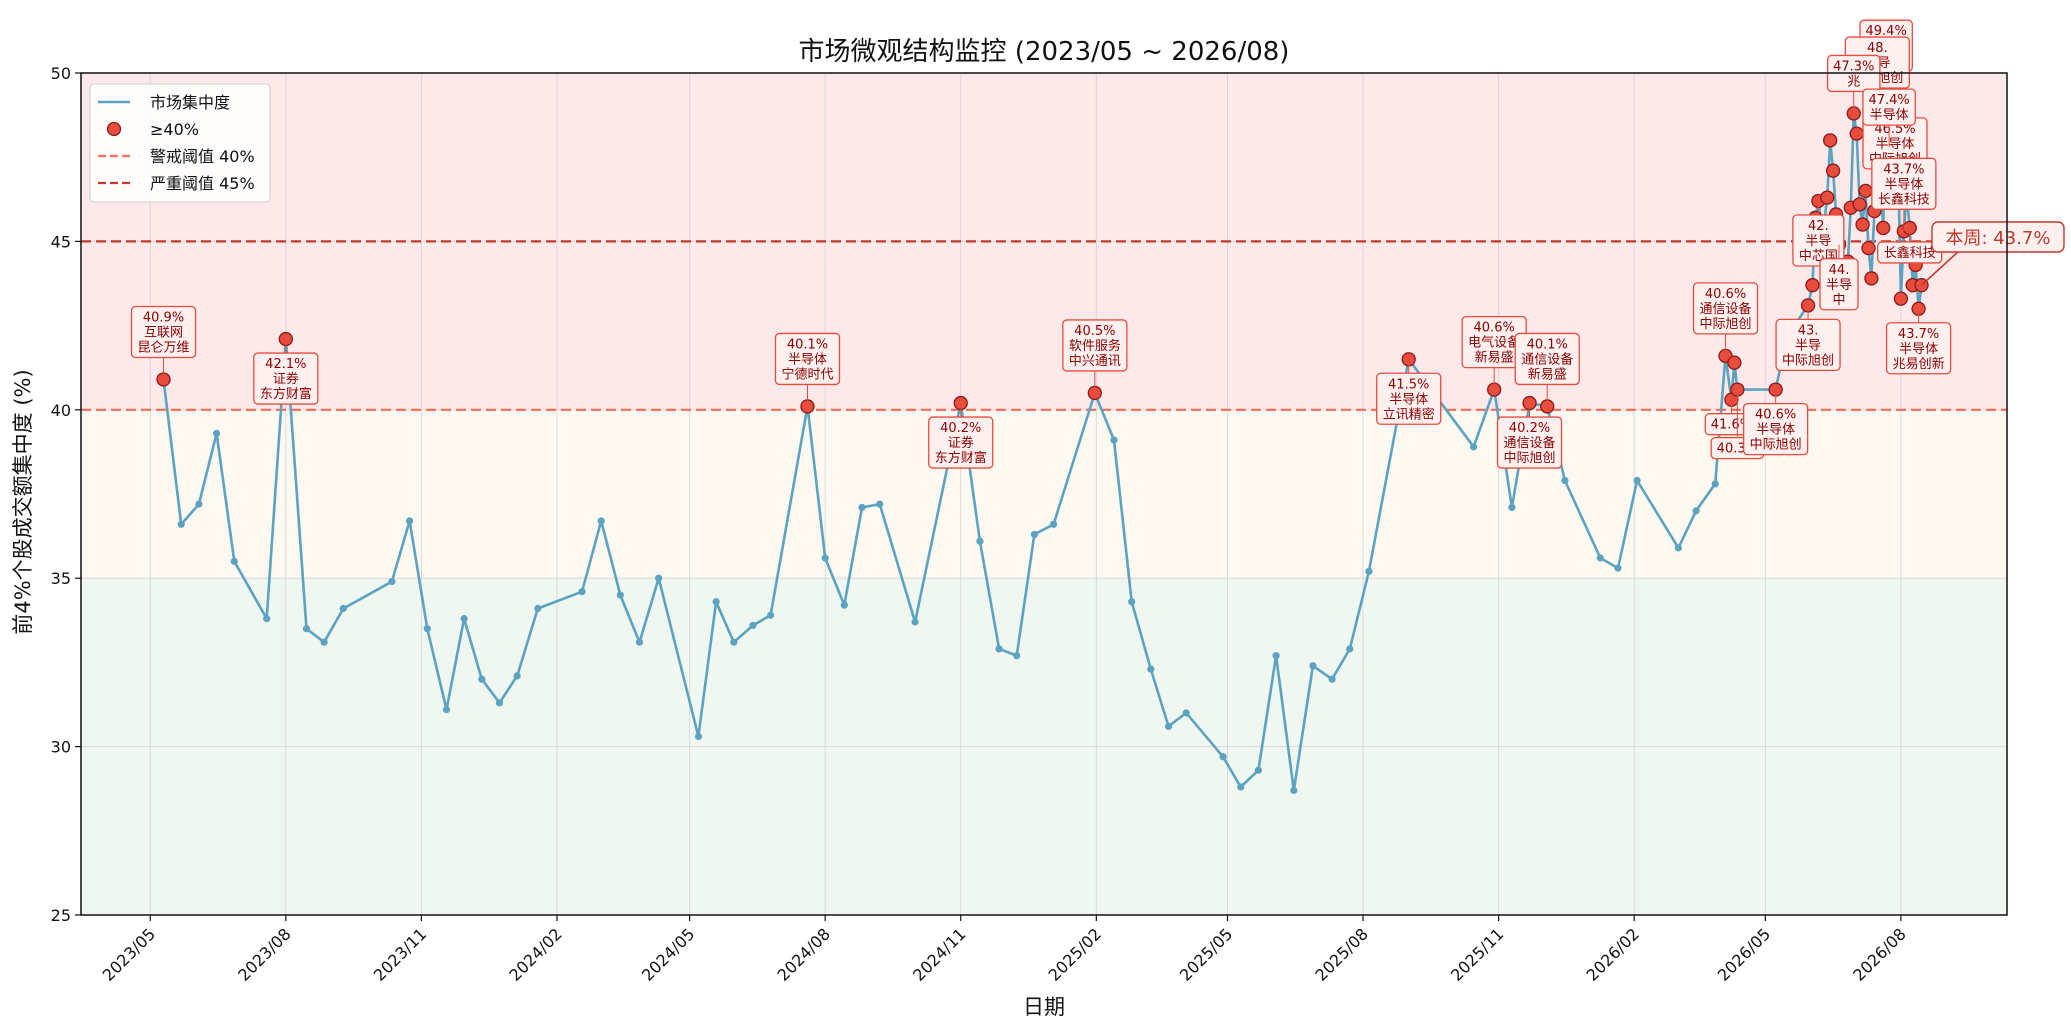 The height and width of the screenshot is (1032, 2071). I want to click on annotation-text-8-1: 通信设备, so click(1547, 359).